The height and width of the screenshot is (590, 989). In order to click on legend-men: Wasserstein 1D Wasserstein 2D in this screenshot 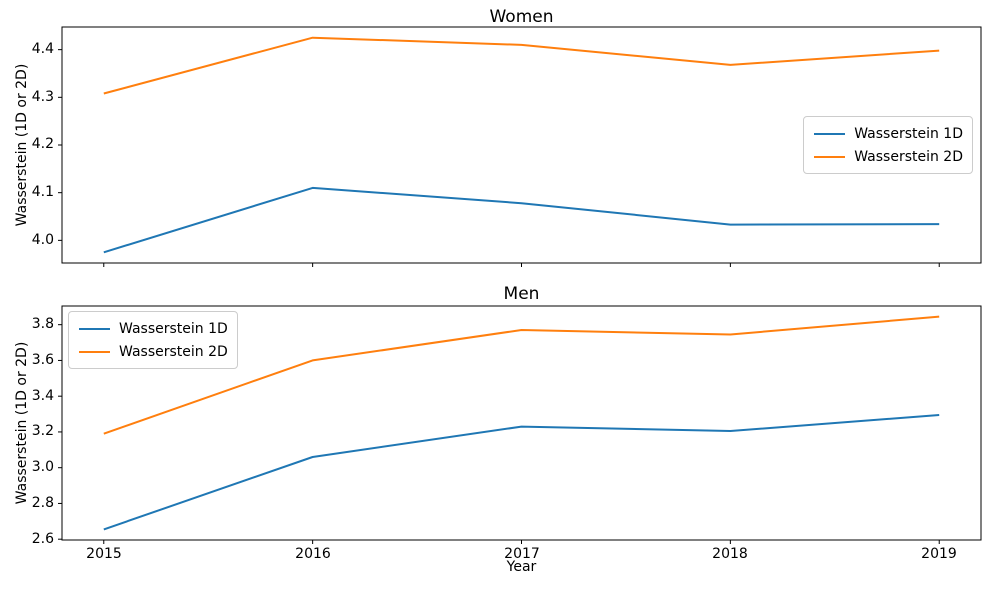, I will do `click(153, 340)`.